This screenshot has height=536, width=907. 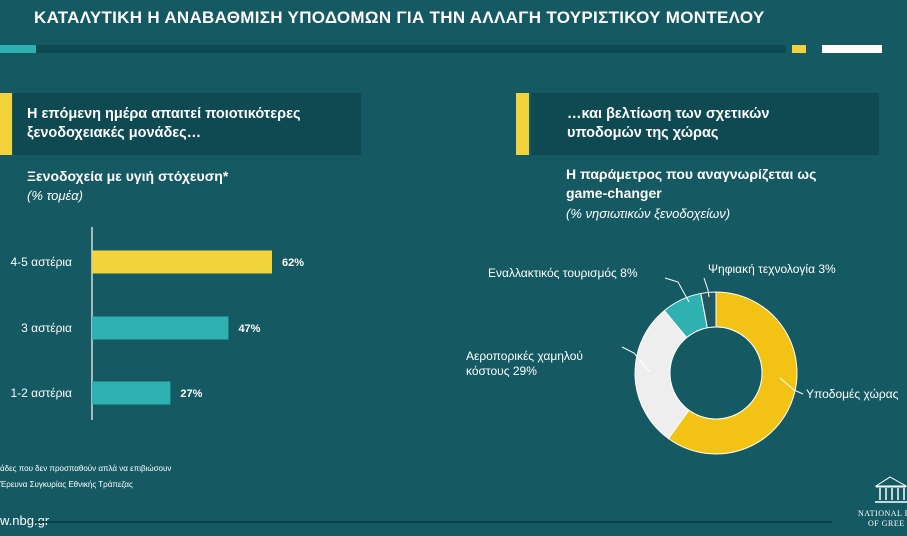 I want to click on left-chart-subtitle: Ξενοδοχεία με υγιή στόχευση*, so click(x=128, y=176).